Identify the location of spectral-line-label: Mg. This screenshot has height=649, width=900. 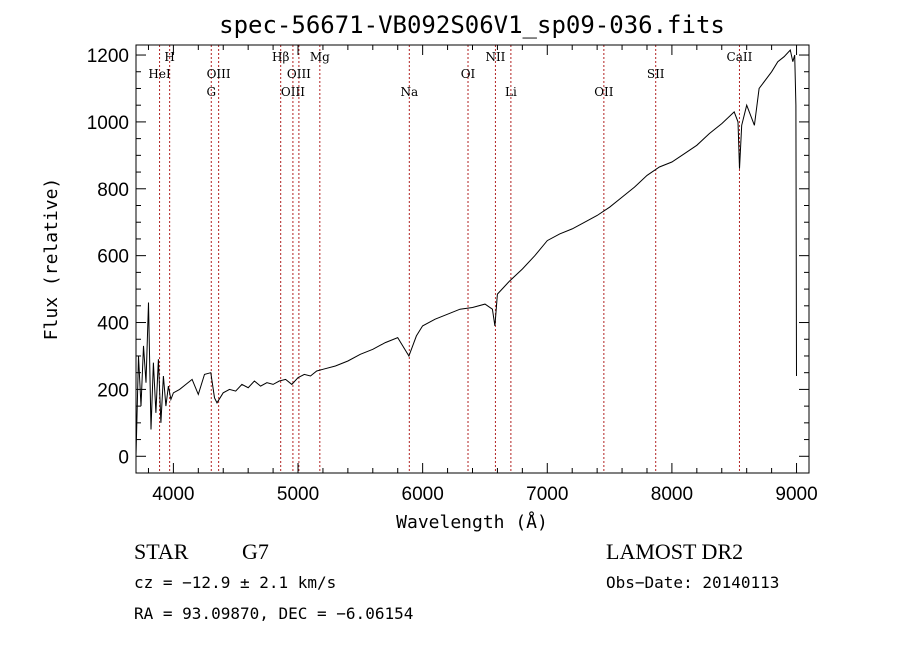
(320, 57).